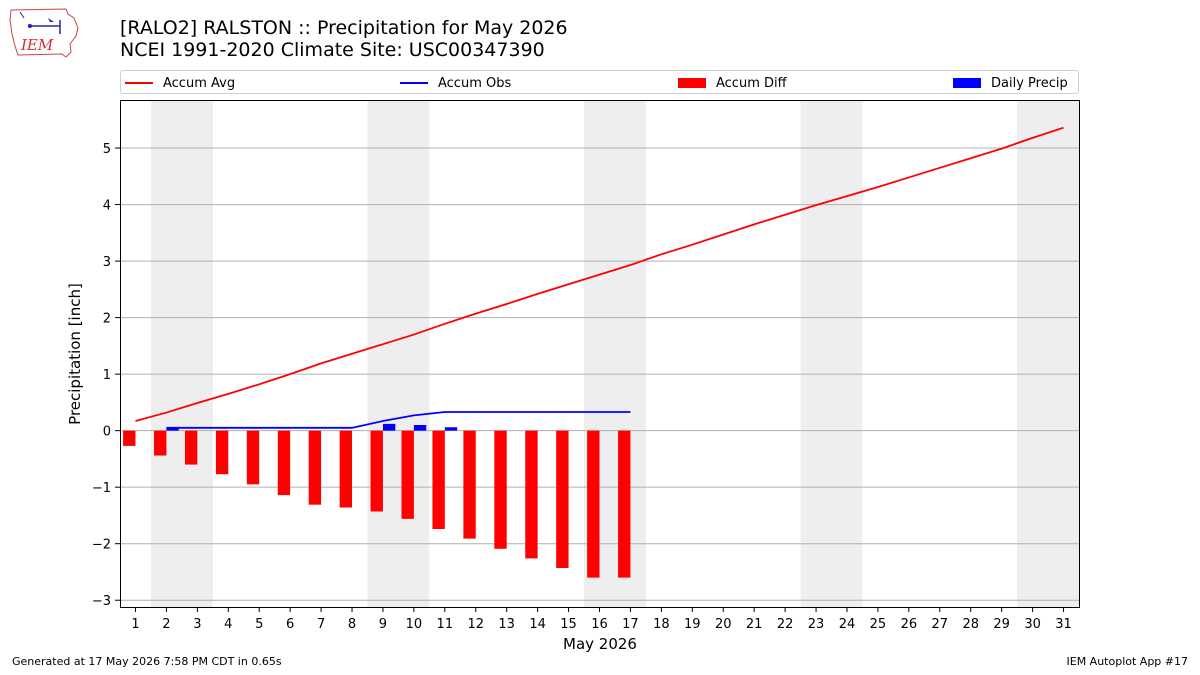 The width and height of the screenshot is (1200, 675). What do you see at coordinates (475, 83) in the screenshot?
I see `legend-label-accum-obs: Accum Obs` at bounding box center [475, 83].